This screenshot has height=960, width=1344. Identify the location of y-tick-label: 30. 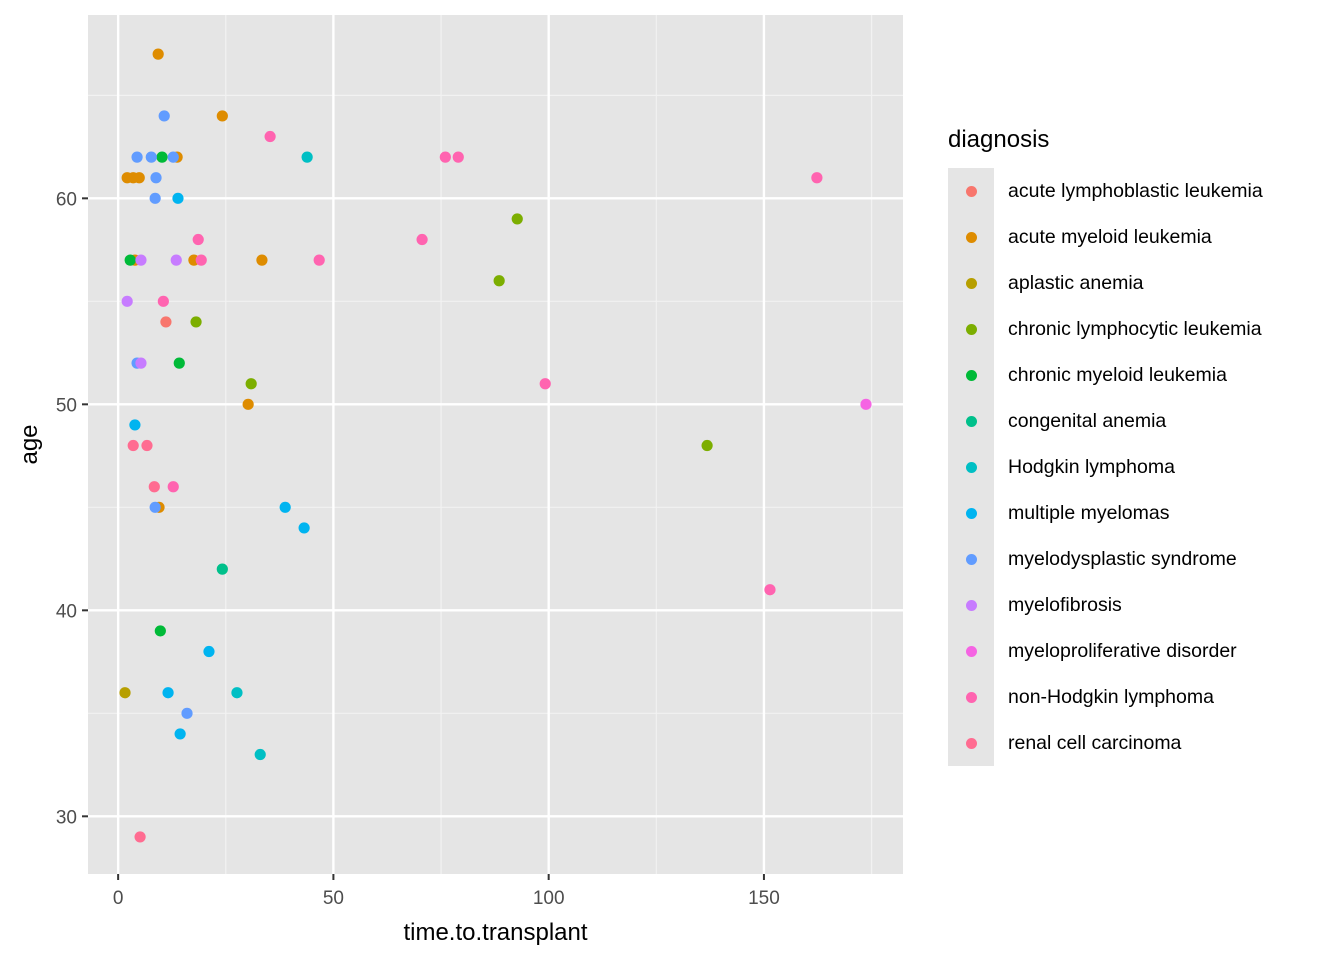
(66, 817).